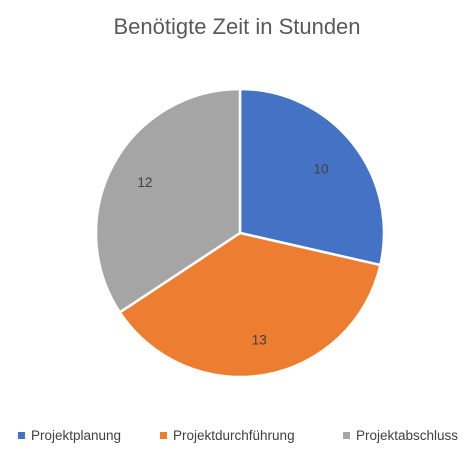  I want to click on data-label-3: 12, so click(144, 182).